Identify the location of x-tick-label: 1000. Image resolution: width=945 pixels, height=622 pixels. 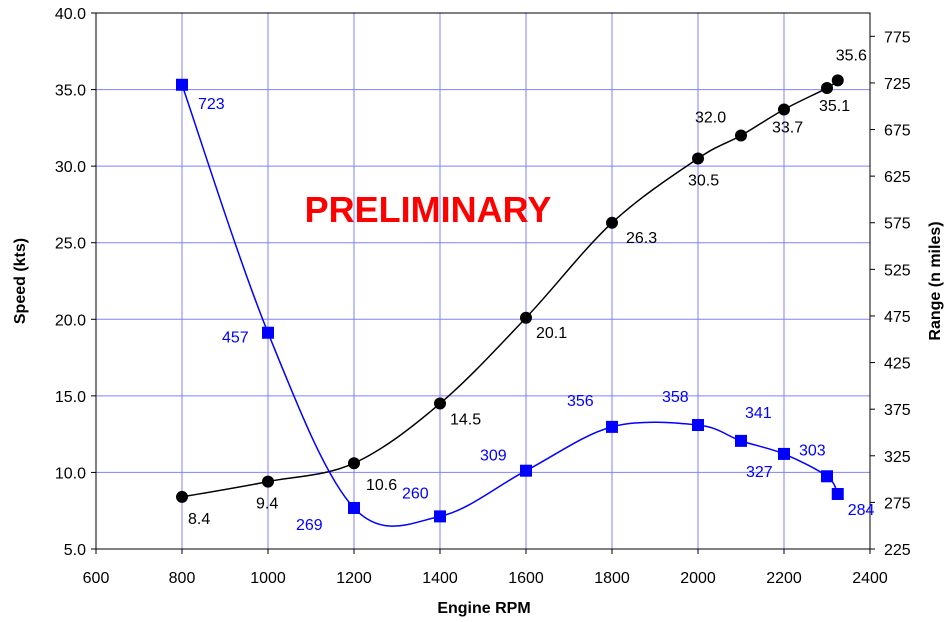
(268, 578).